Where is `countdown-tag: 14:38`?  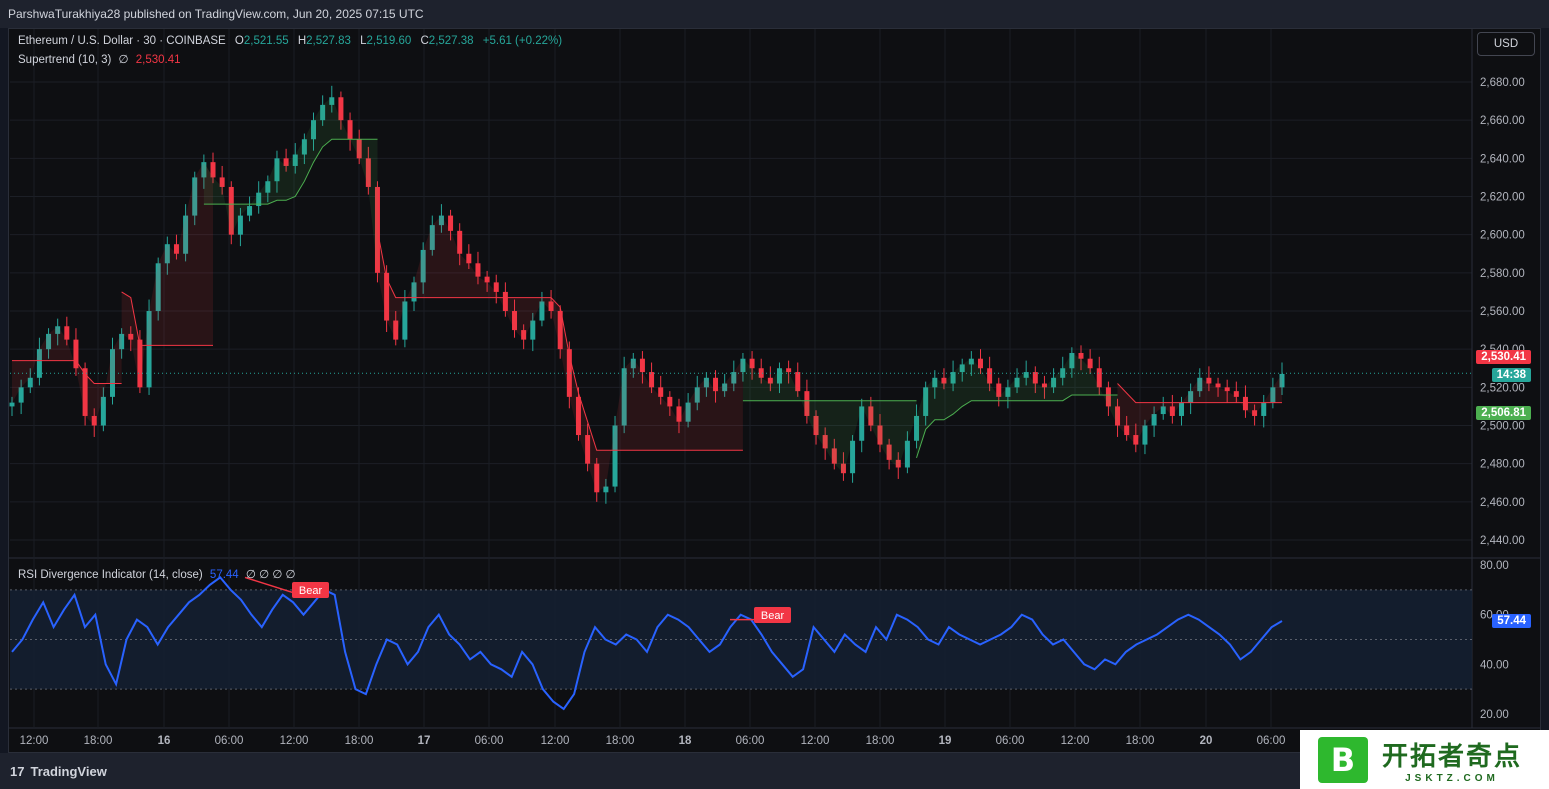 countdown-tag: 14:38 is located at coordinates (1511, 375).